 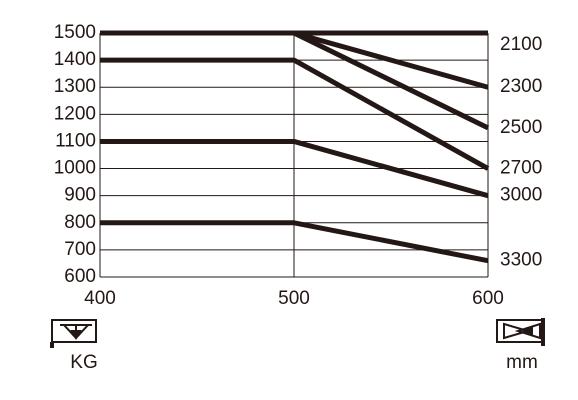 I want to click on distance-unit: mm, so click(x=522, y=362).